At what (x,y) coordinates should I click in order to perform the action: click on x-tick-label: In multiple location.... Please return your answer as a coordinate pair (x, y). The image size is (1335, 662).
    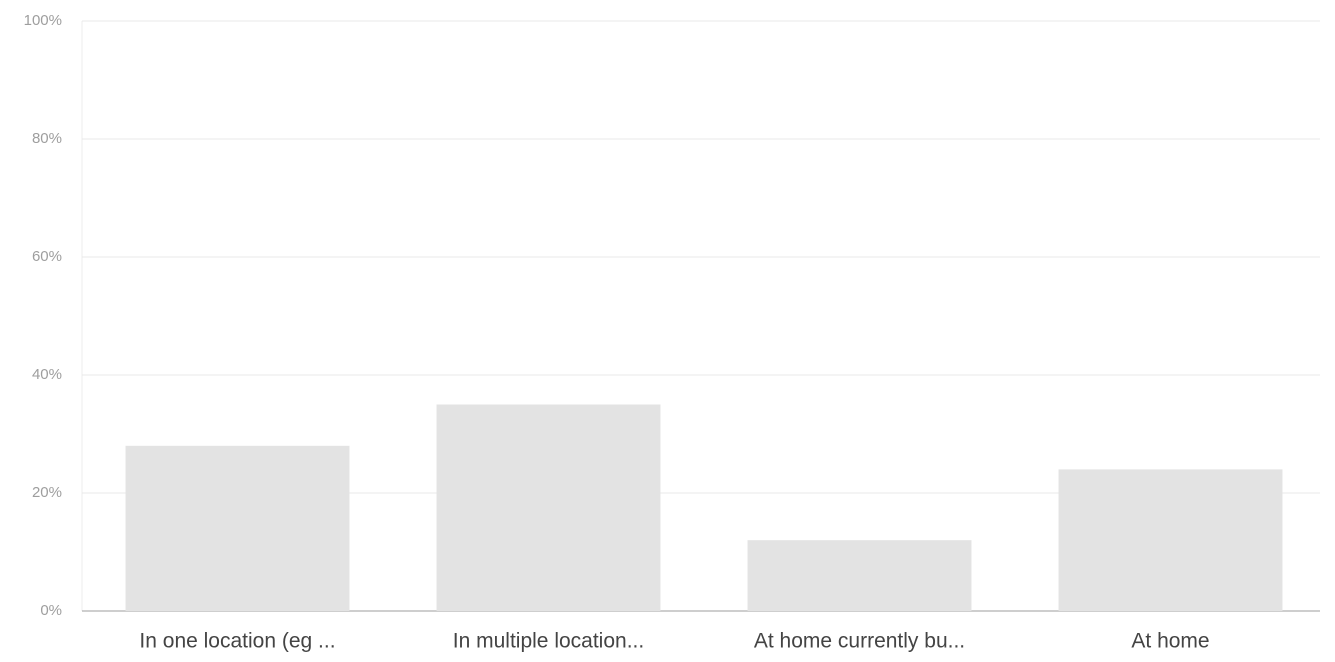
    Looking at the image, I should click on (548, 641).